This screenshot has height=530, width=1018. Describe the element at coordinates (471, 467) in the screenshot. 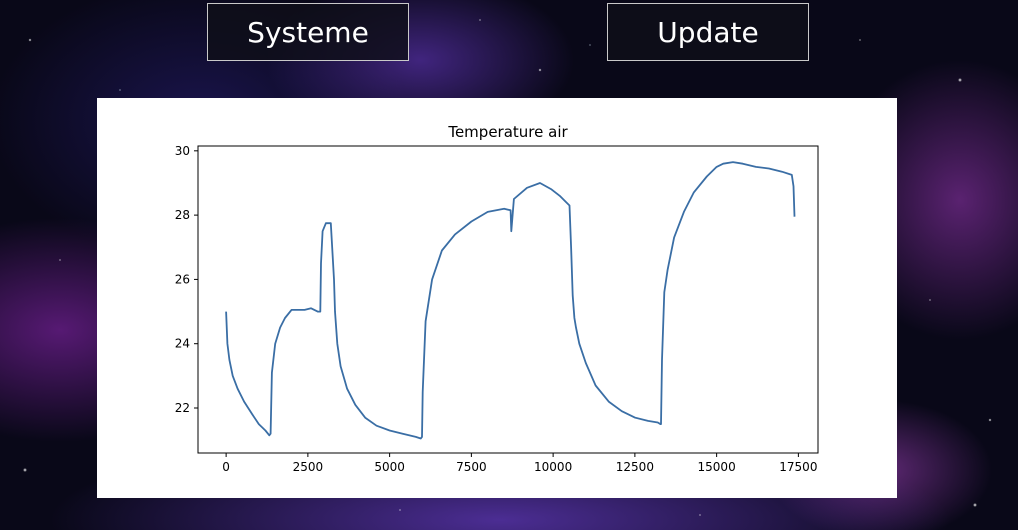

I see `x-tick-label: 7500` at that location.